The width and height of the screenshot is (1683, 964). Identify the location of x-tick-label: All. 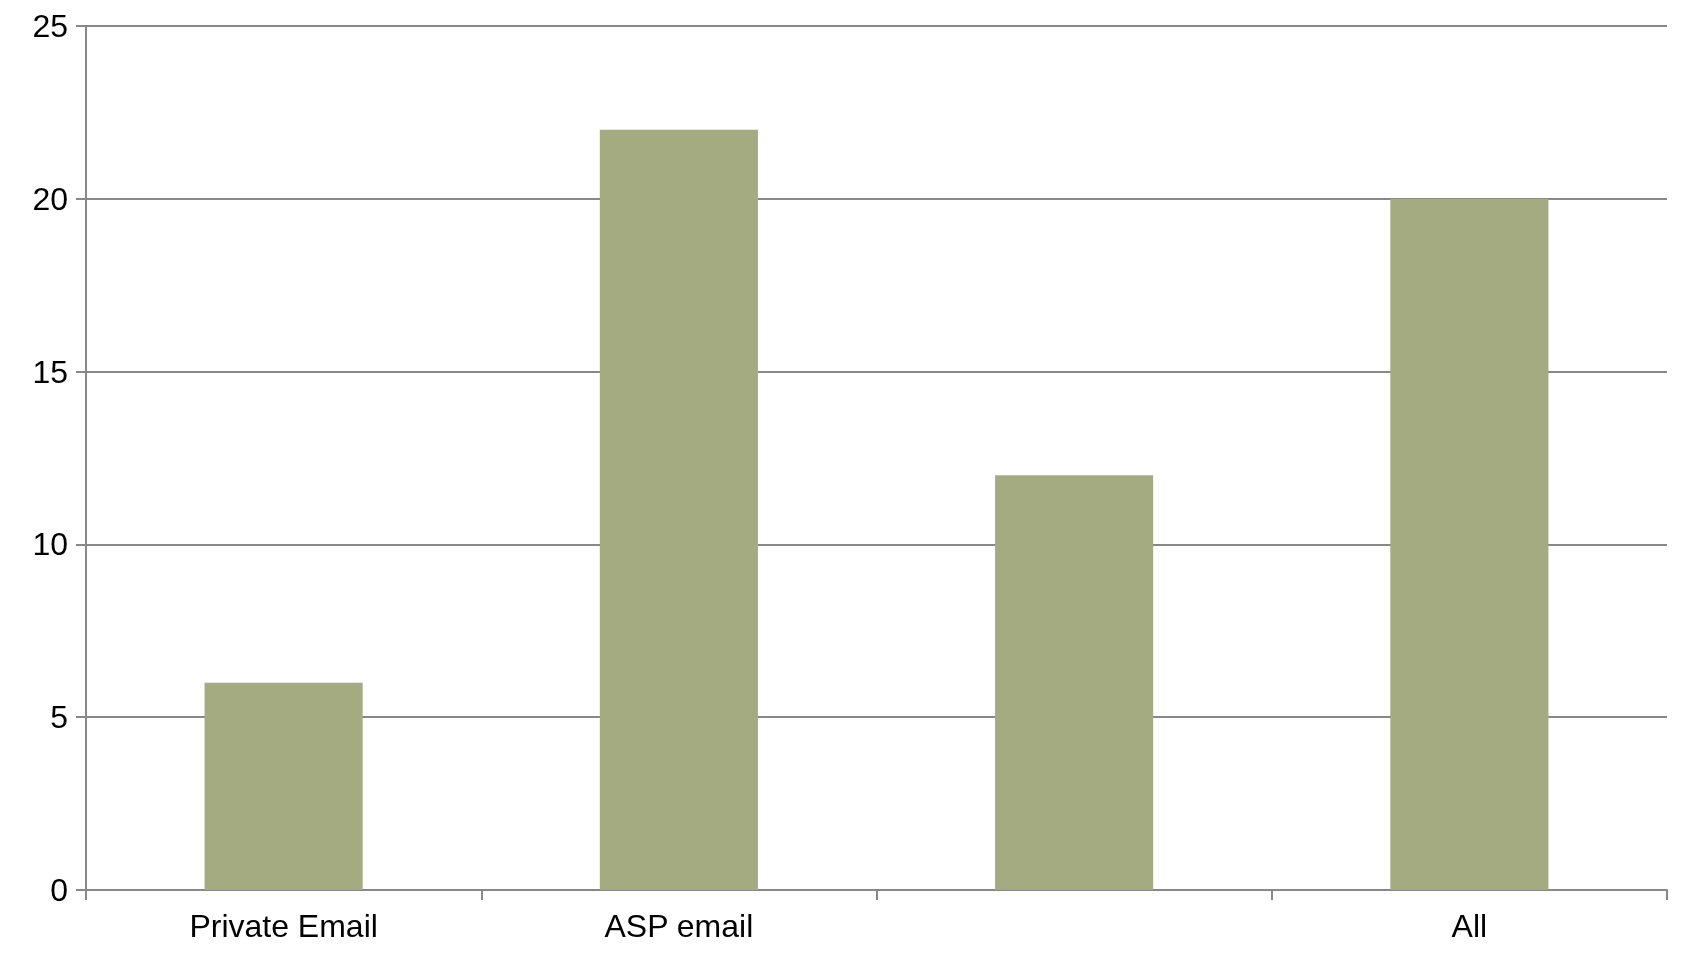
(1469, 926).